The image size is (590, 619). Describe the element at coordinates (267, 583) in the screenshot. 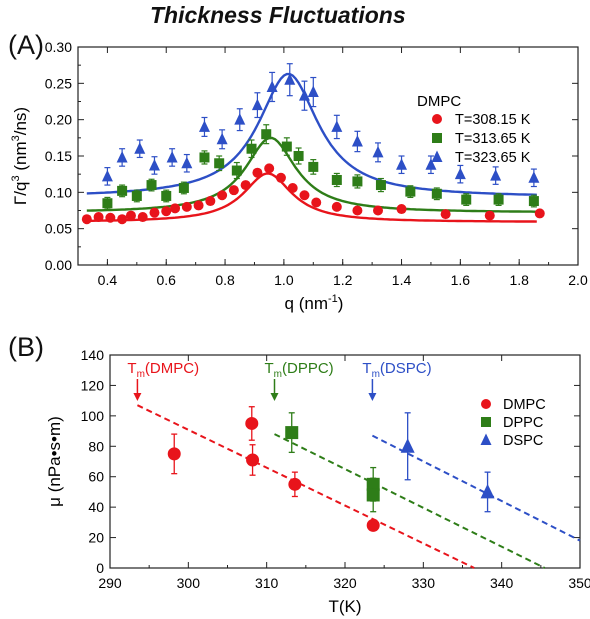

I see `x-tick-label-b: 310` at that location.